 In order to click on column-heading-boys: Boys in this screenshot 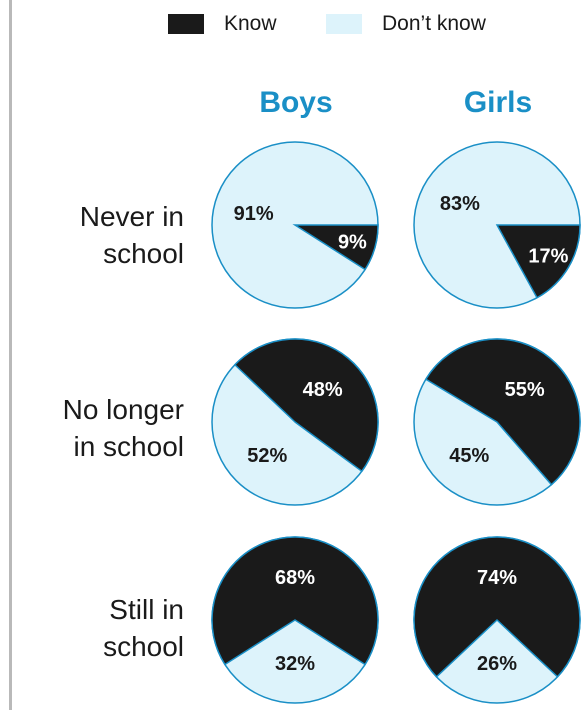, I will do `click(296, 102)`.